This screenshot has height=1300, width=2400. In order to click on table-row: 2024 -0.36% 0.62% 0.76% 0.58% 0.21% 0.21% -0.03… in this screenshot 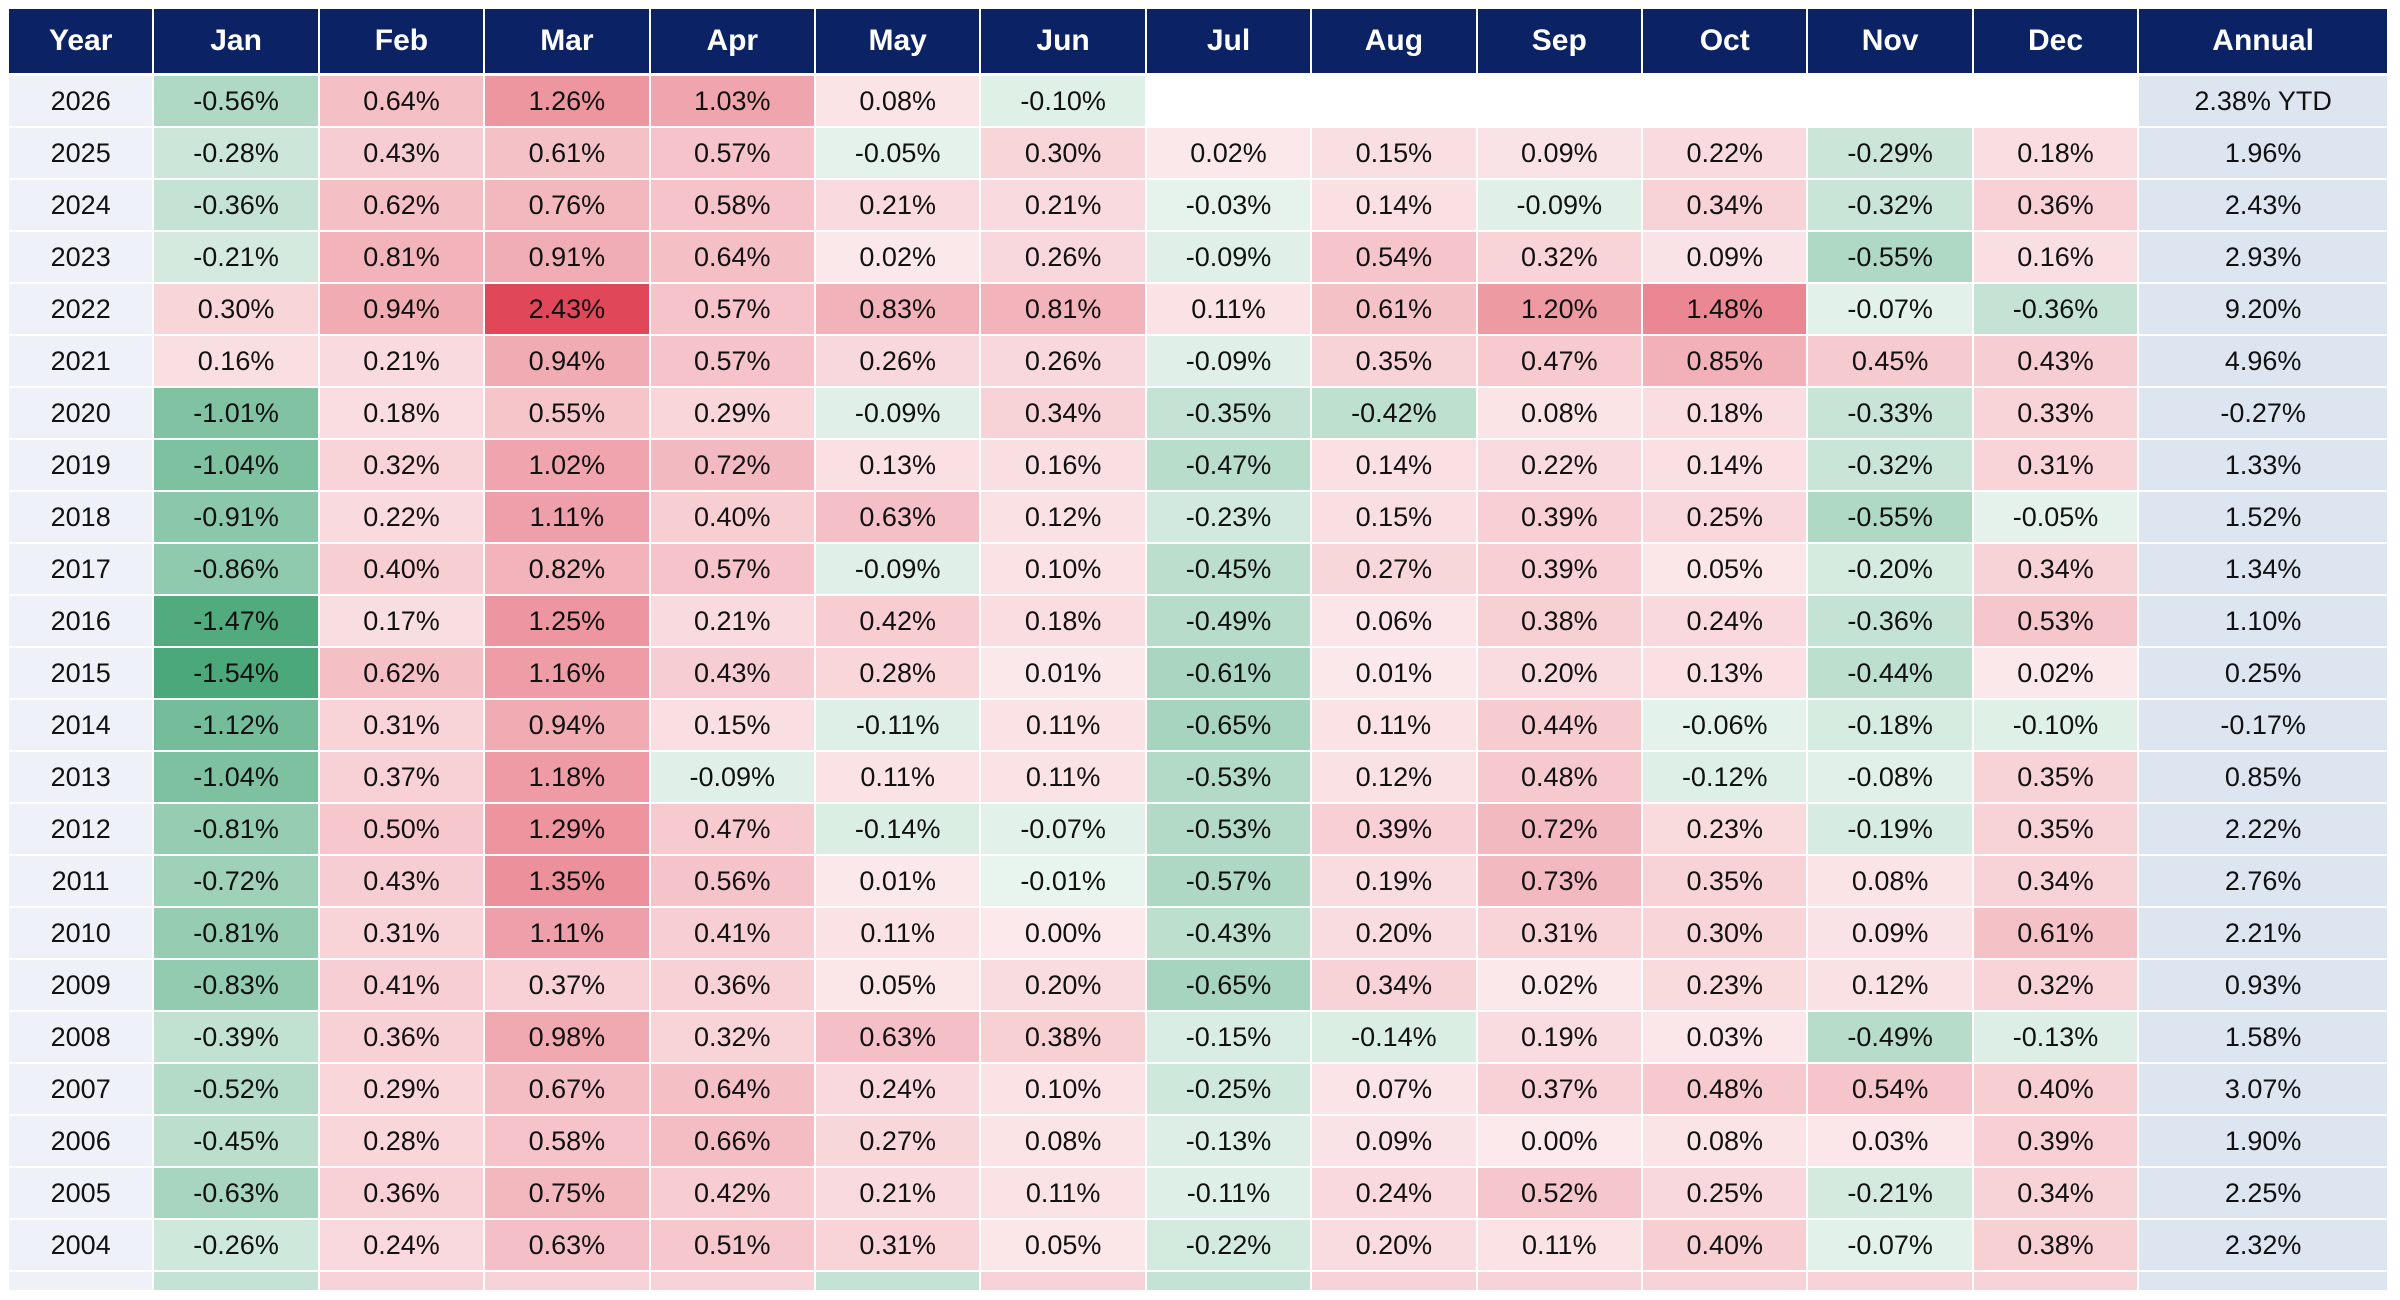, I will do `click(1198, 206)`.